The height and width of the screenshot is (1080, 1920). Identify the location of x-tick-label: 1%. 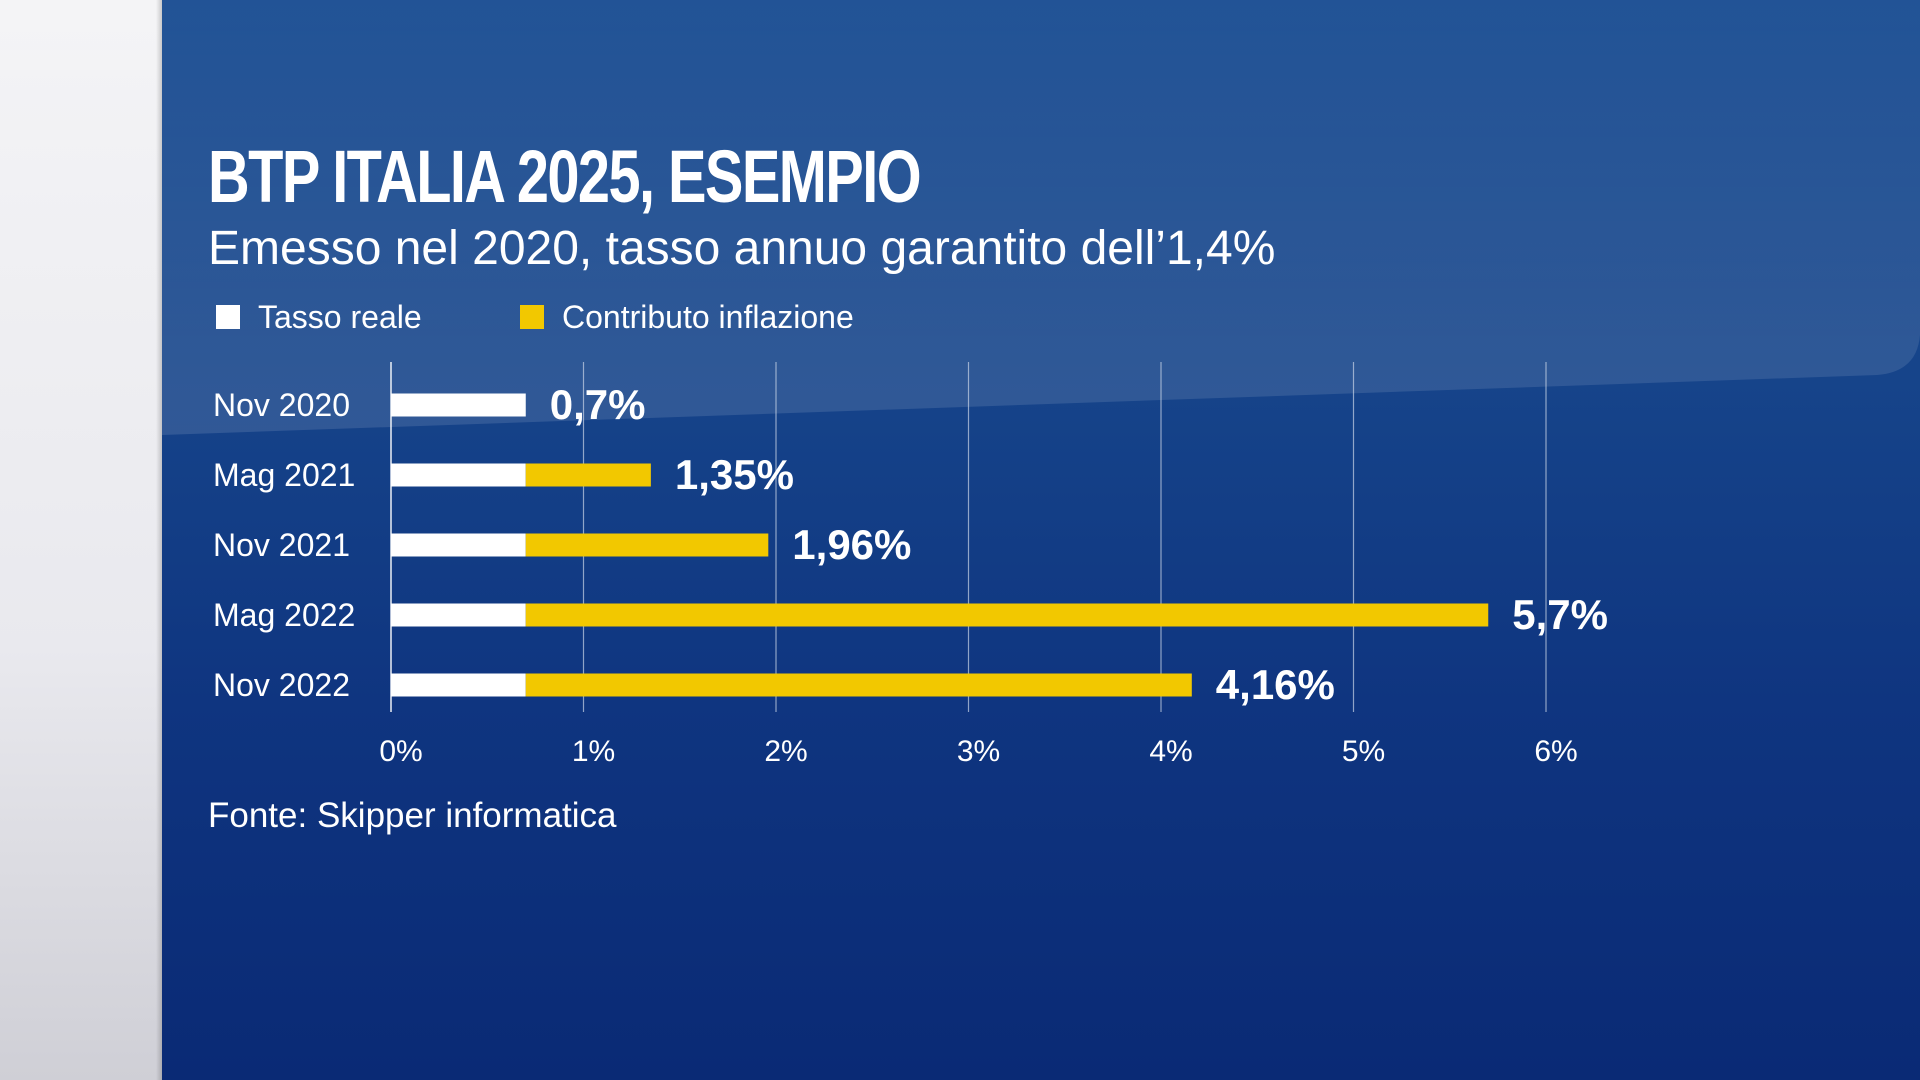
(593, 751).